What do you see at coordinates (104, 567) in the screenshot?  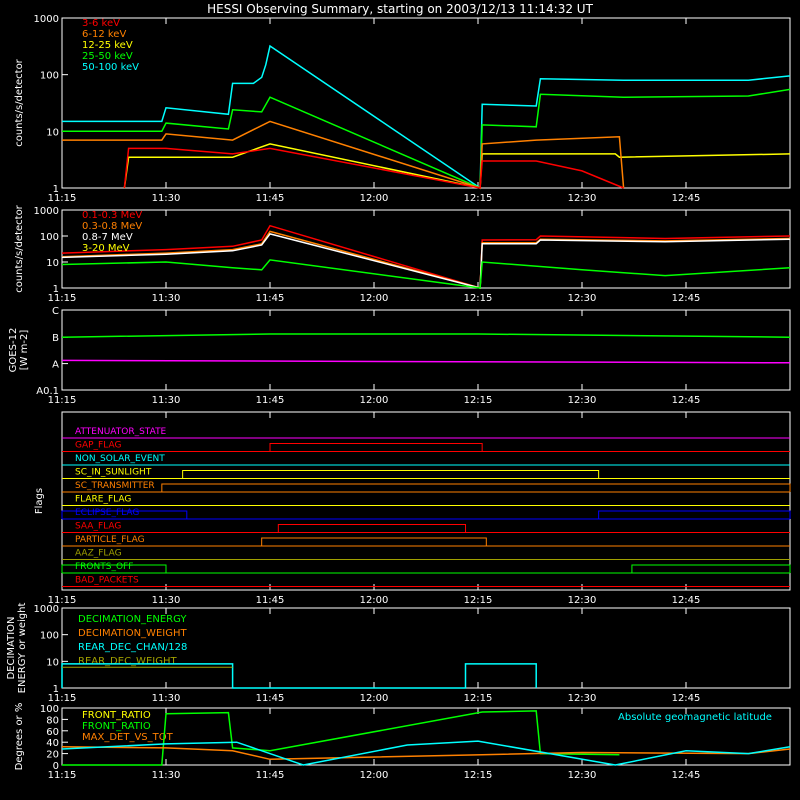 I see `flag-label: FRONTS_OFF` at bounding box center [104, 567].